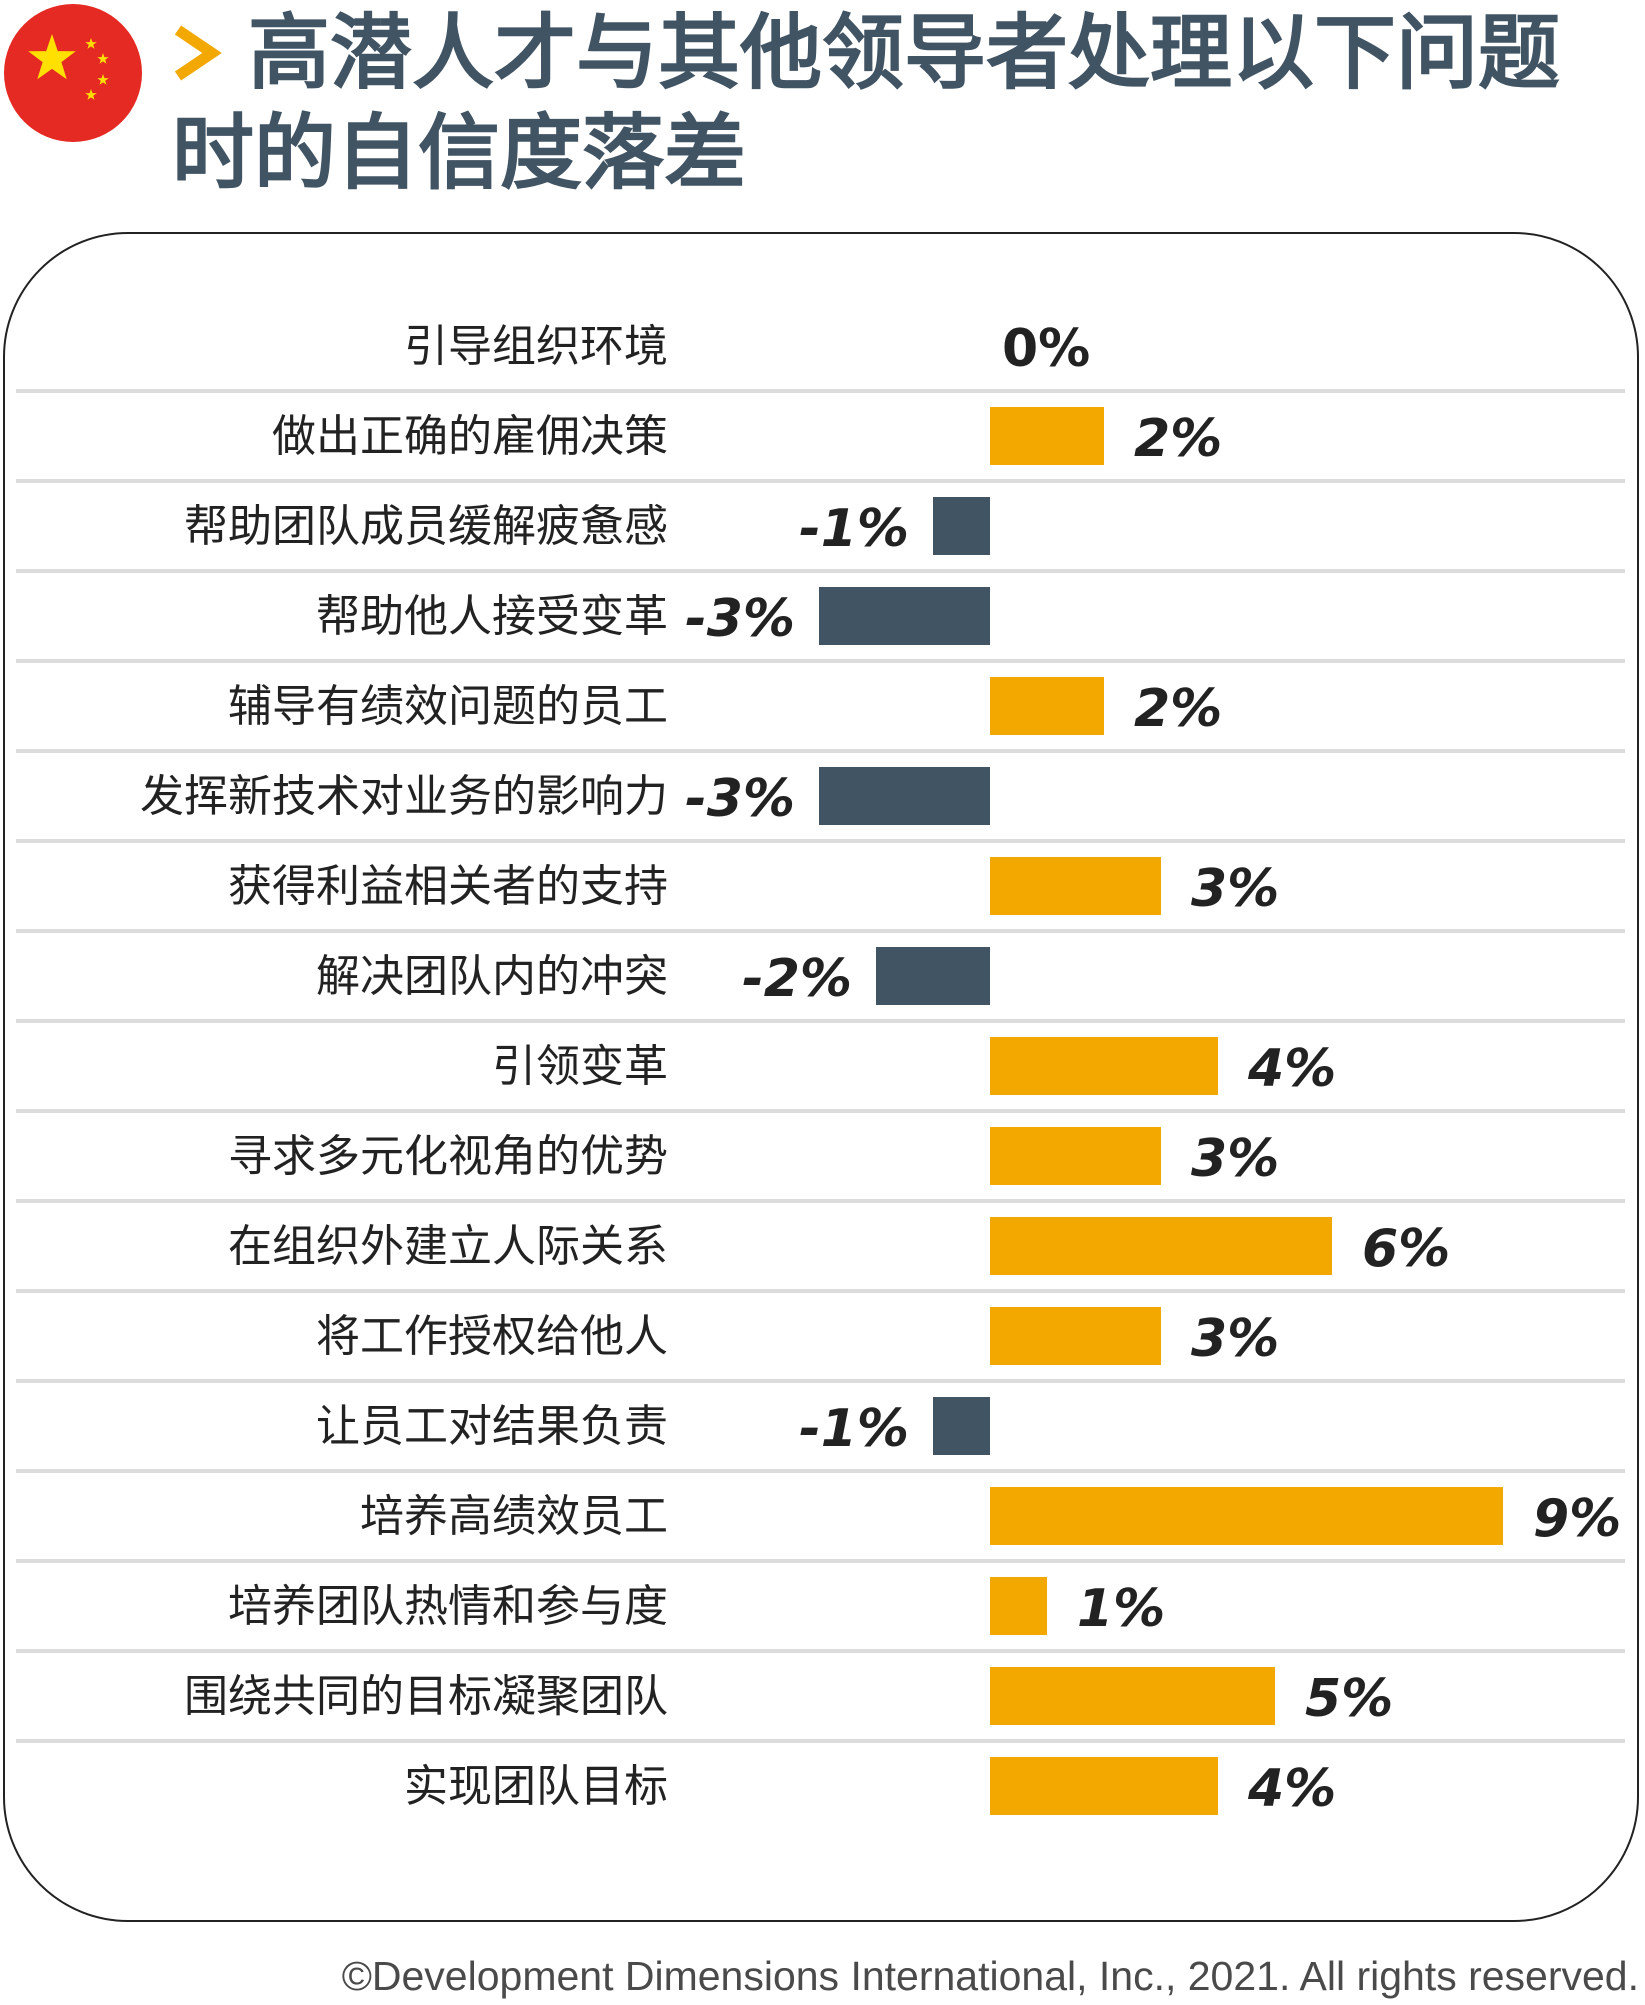  What do you see at coordinates (1349, 1699) in the screenshot?
I see `value-label: 5%` at bounding box center [1349, 1699].